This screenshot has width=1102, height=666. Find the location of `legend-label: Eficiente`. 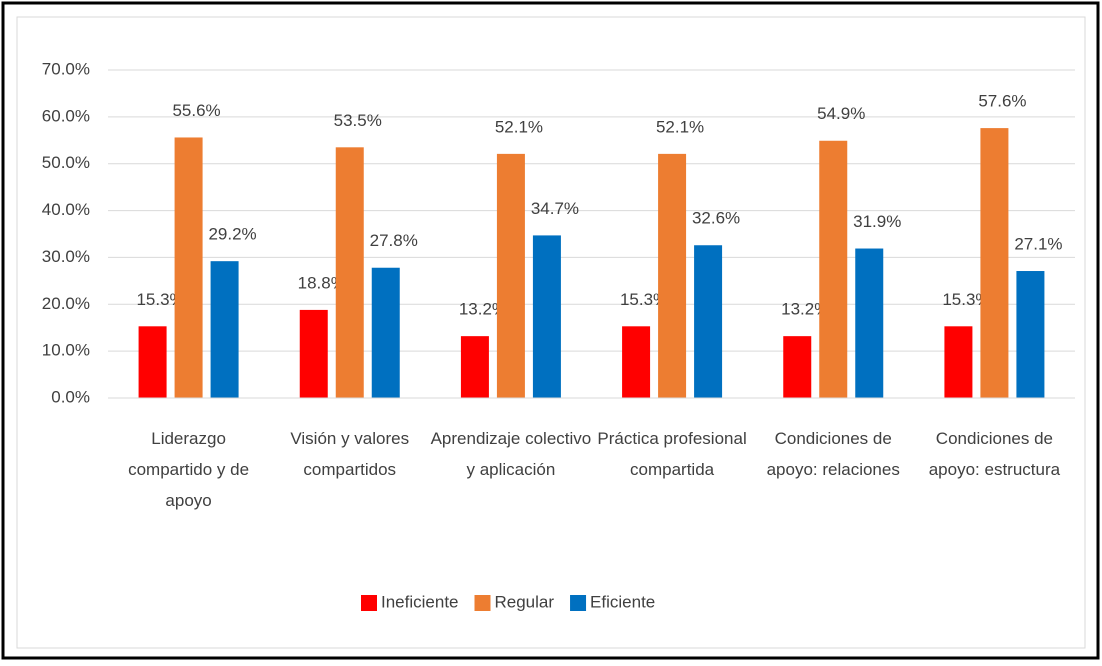

legend-label: Eficiente is located at coordinates (622, 601).